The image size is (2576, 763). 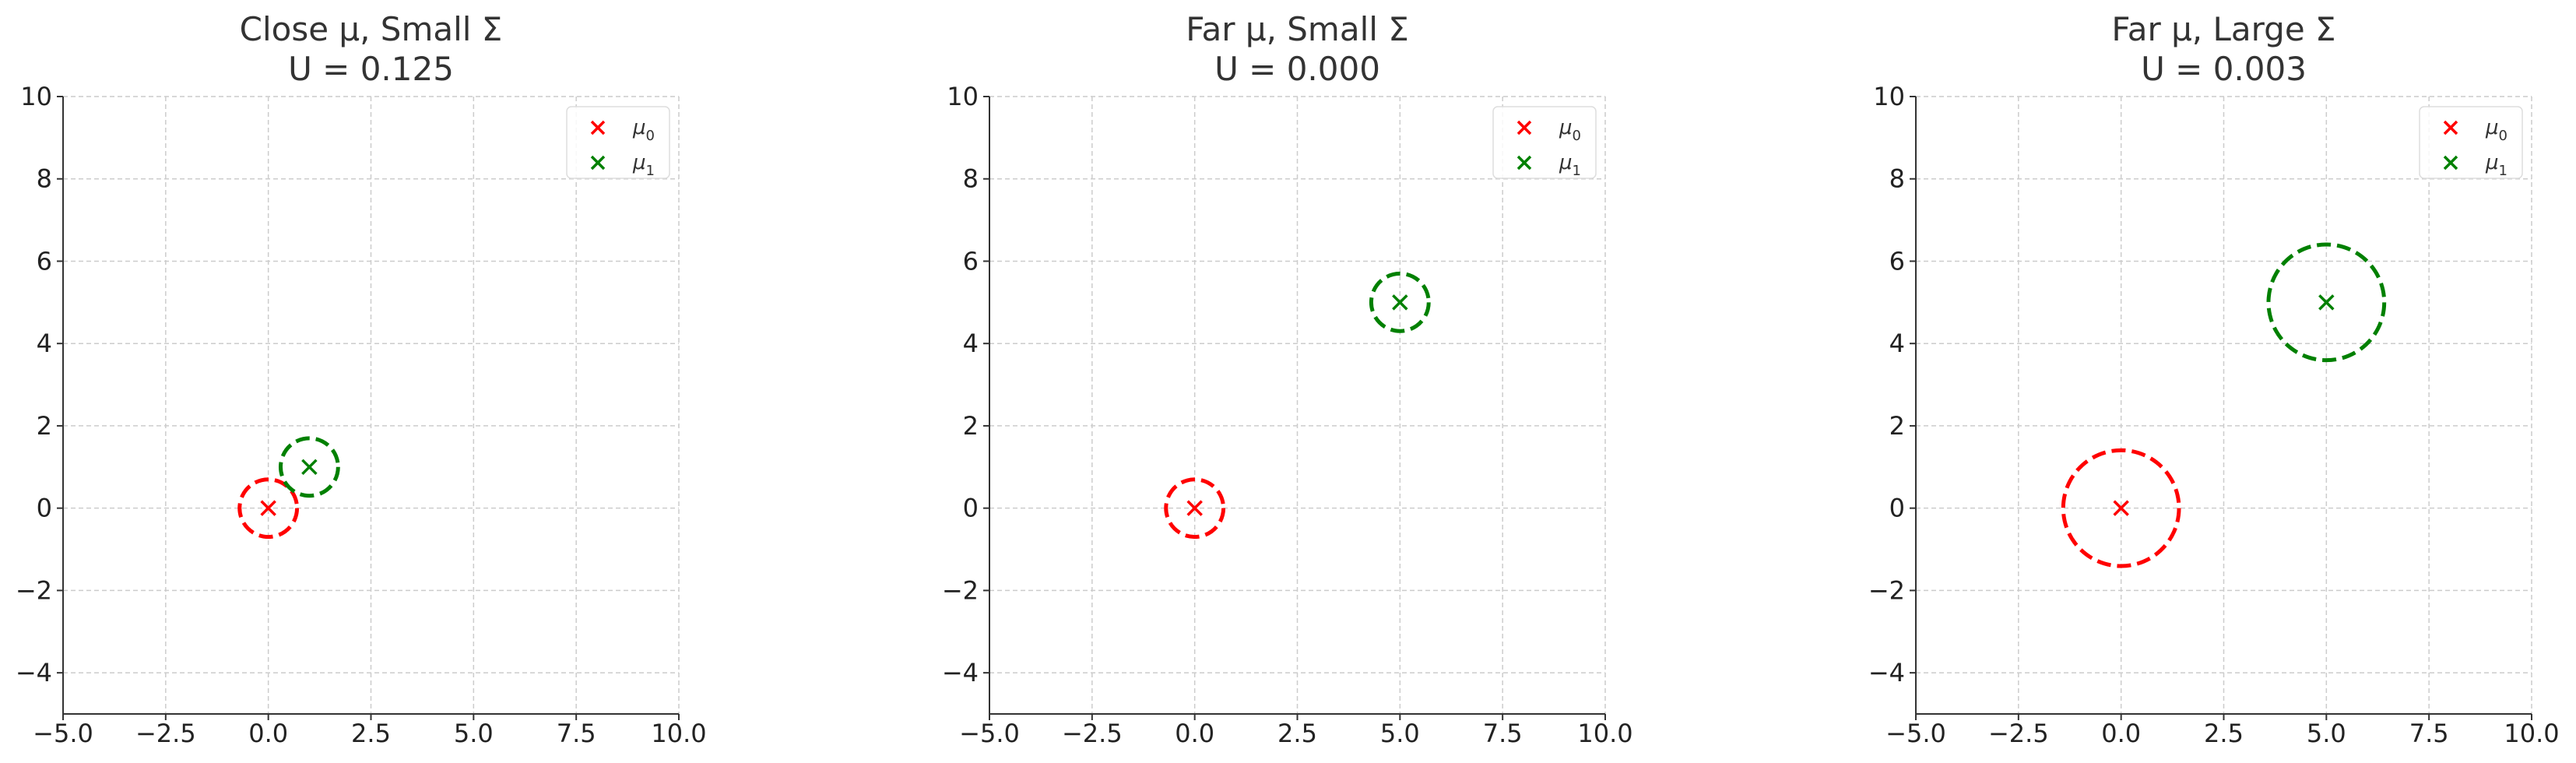 What do you see at coordinates (371, 69) in the screenshot?
I see `chart-subtitle: U = 0.125` at bounding box center [371, 69].